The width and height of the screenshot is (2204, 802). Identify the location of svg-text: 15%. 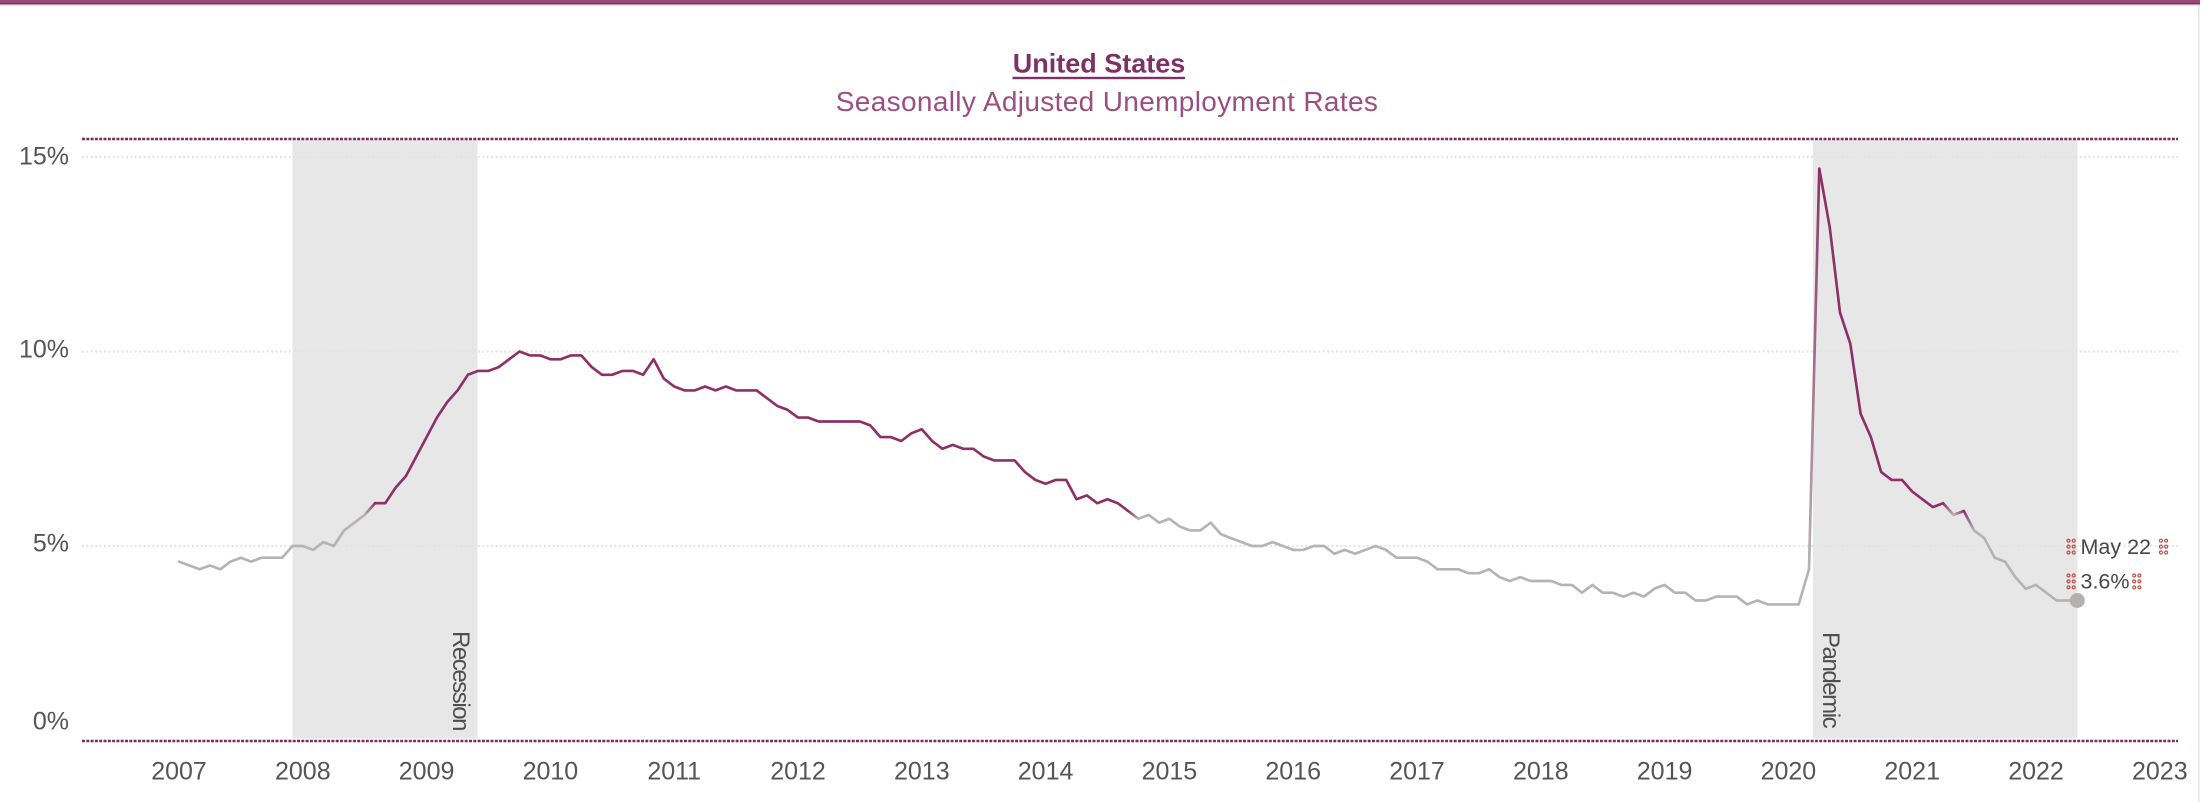
(44, 157).